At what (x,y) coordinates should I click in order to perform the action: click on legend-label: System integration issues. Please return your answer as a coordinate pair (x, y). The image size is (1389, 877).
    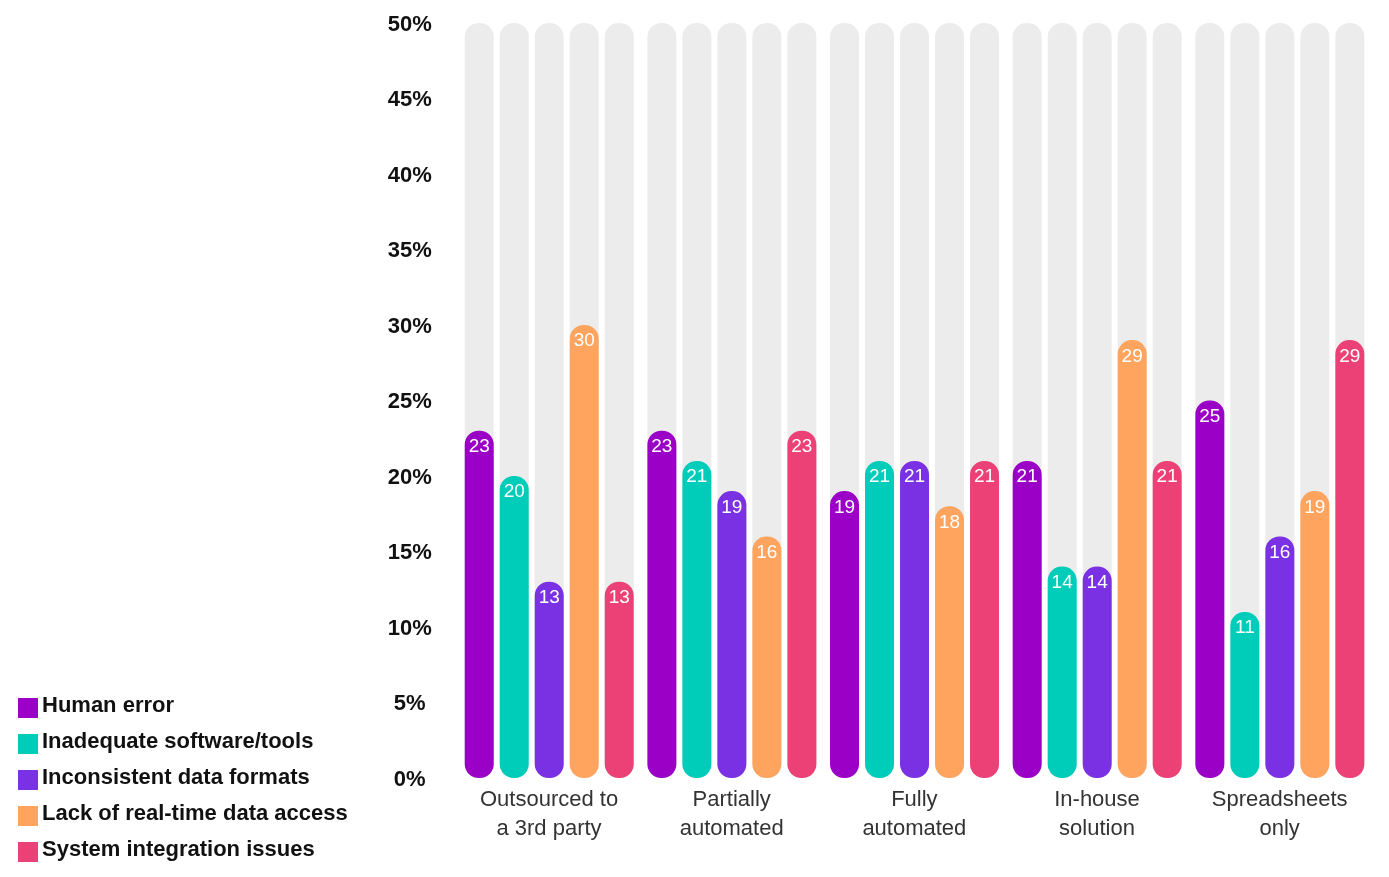
    Looking at the image, I should click on (178, 848).